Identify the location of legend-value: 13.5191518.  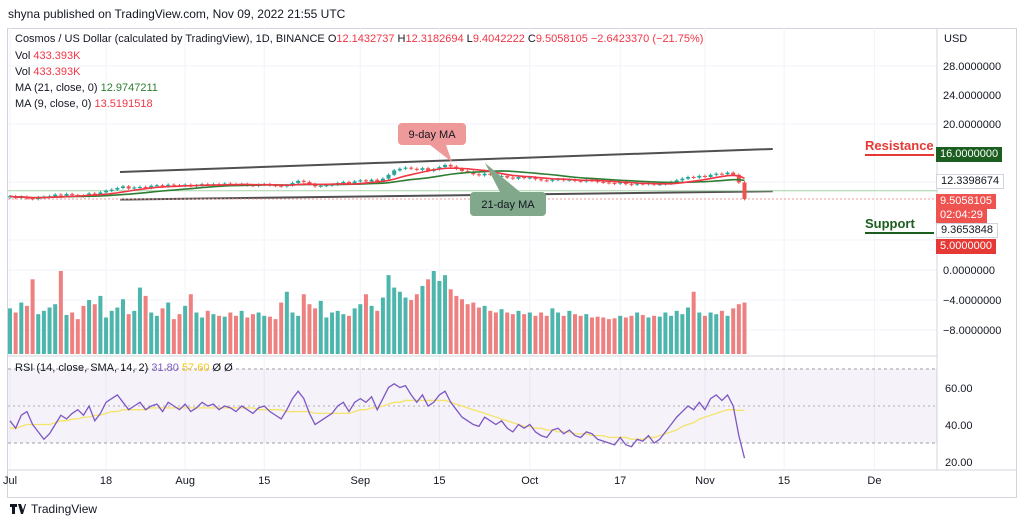
(123, 104).